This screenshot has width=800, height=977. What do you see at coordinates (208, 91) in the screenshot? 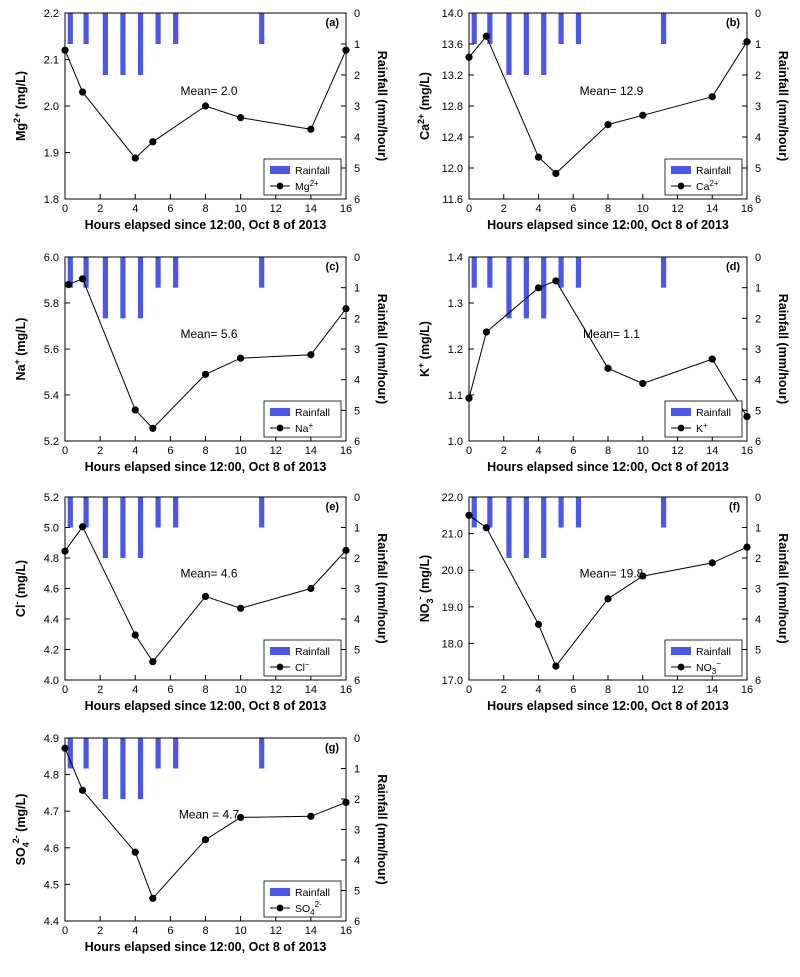
I see `mean-annotation: Mean= 2.0` at bounding box center [208, 91].